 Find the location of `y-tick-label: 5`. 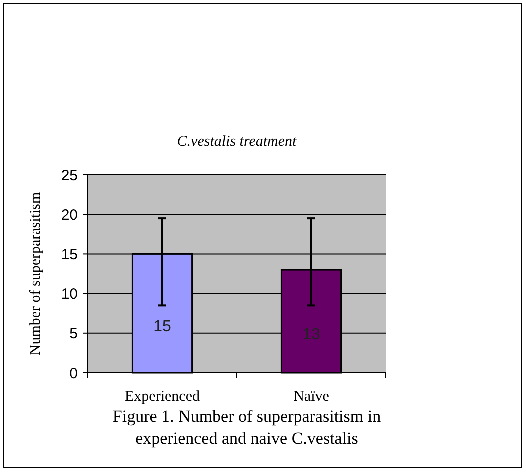

y-tick-label: 5 is located at coordinates (74, 334).